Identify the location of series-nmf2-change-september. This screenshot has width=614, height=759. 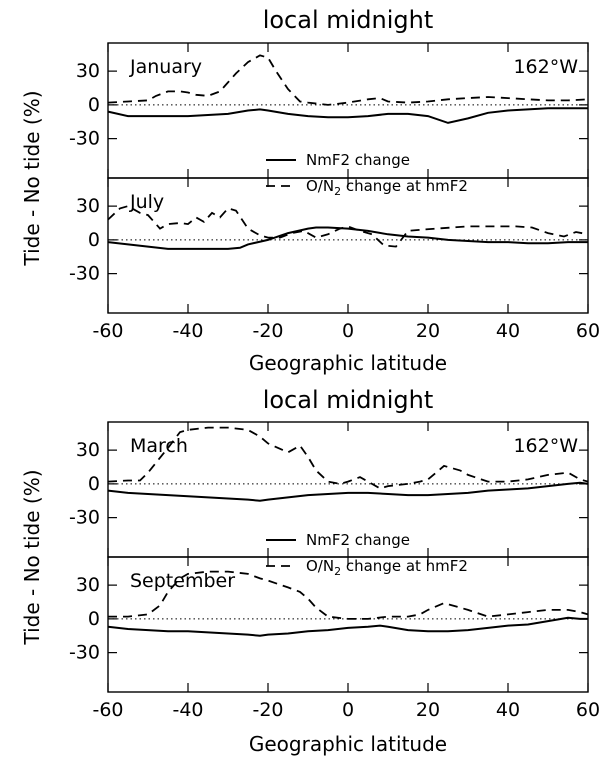
(347, 626).